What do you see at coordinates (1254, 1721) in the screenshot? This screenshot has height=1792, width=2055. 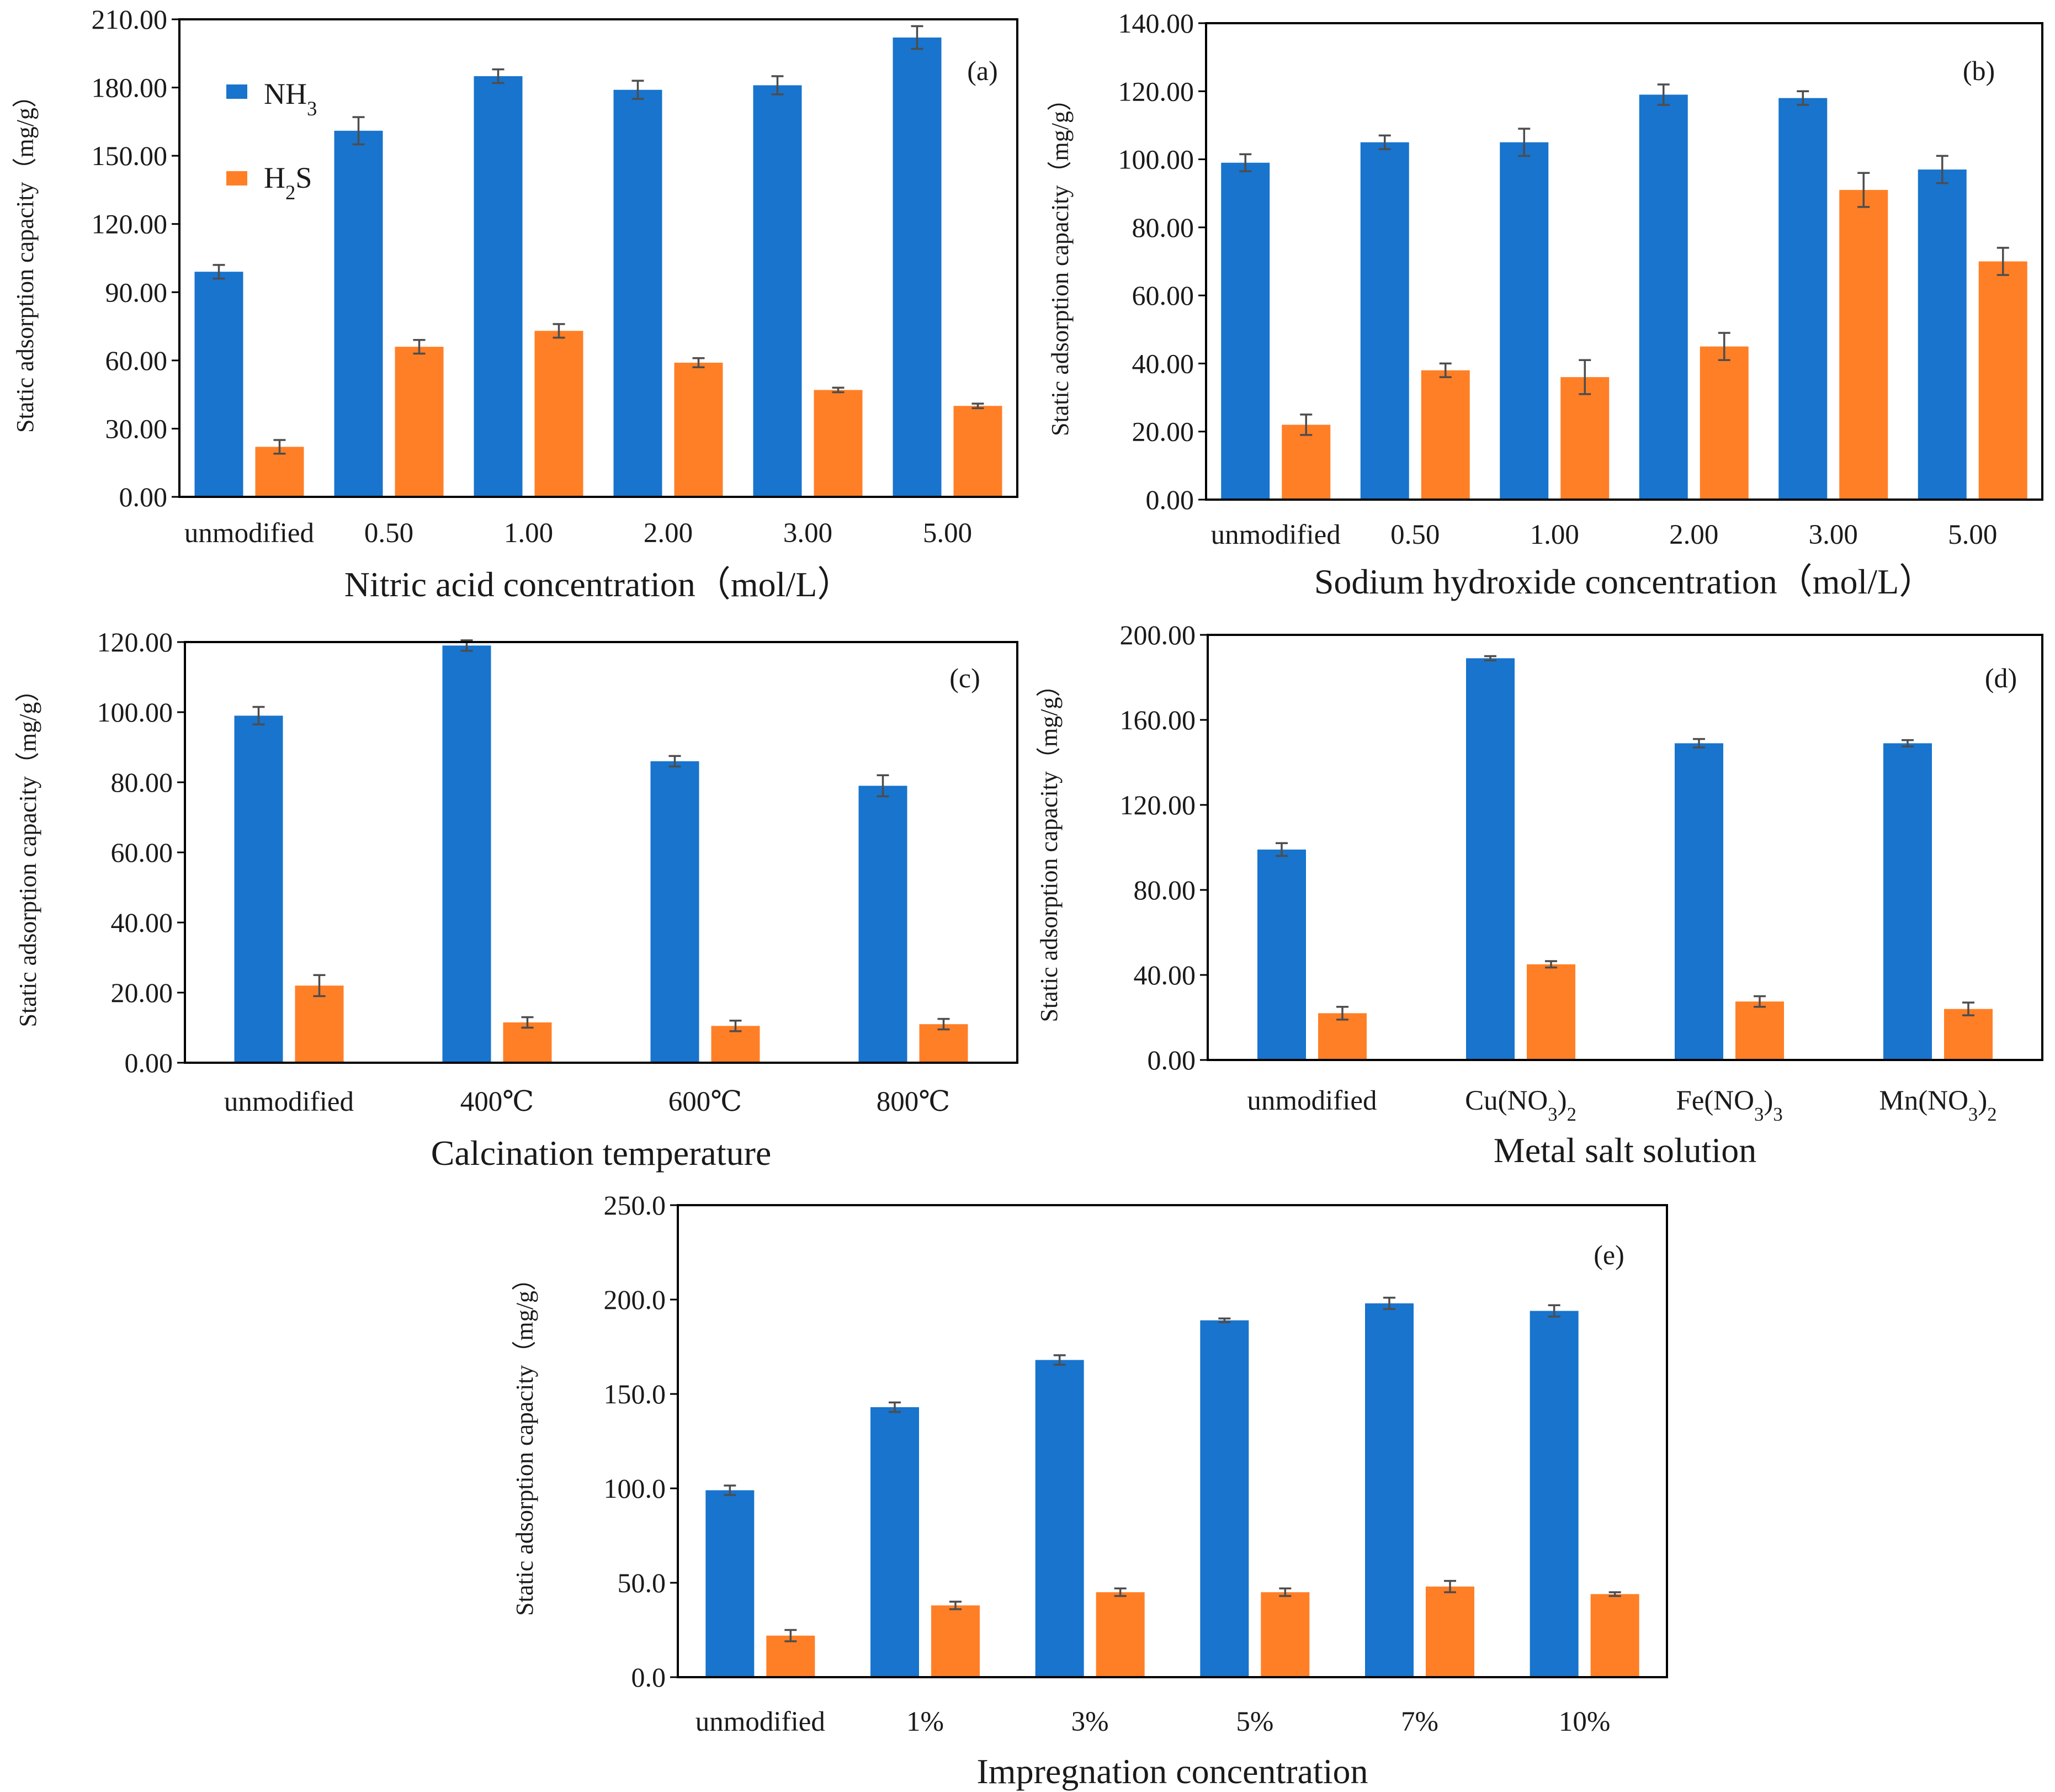 I see `x-tick-label: 5%` at bounding box center [1254, 1721].